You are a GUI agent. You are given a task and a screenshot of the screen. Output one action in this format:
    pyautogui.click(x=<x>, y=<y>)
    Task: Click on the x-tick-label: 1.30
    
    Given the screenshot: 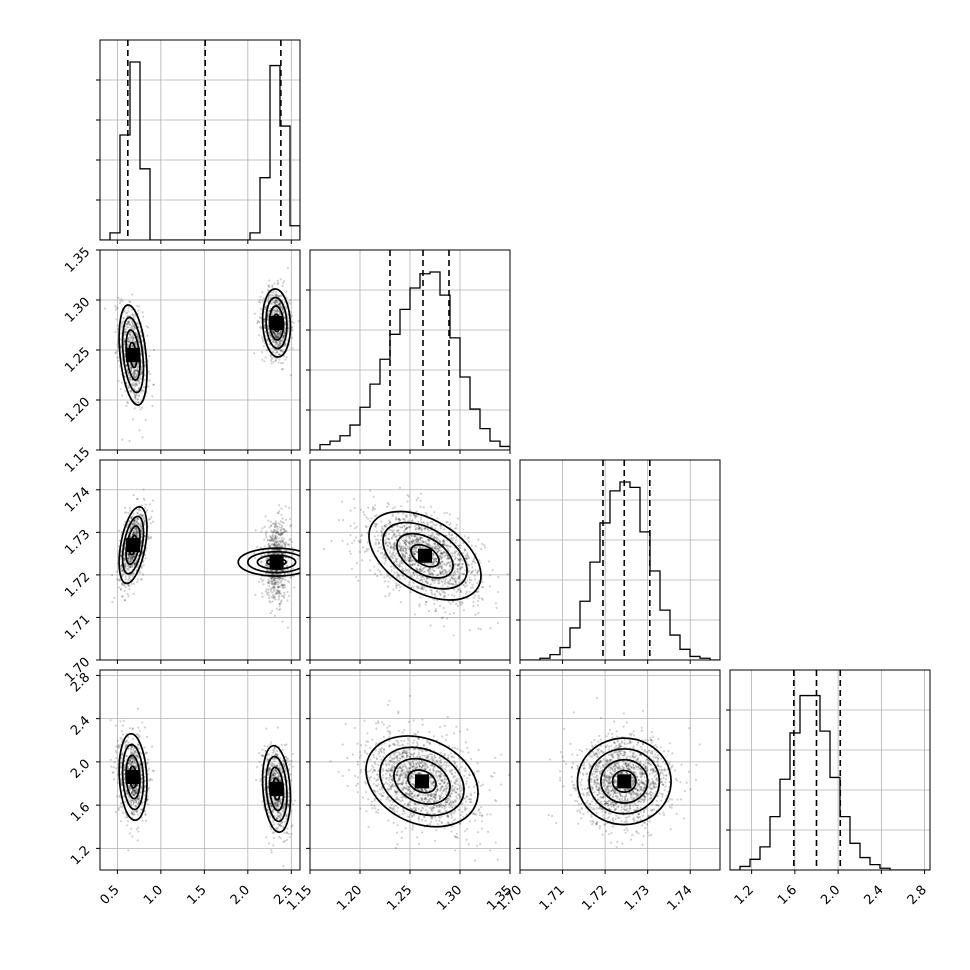 What is the action you would take?
    pyautogui.click(x=449, y=898)
    